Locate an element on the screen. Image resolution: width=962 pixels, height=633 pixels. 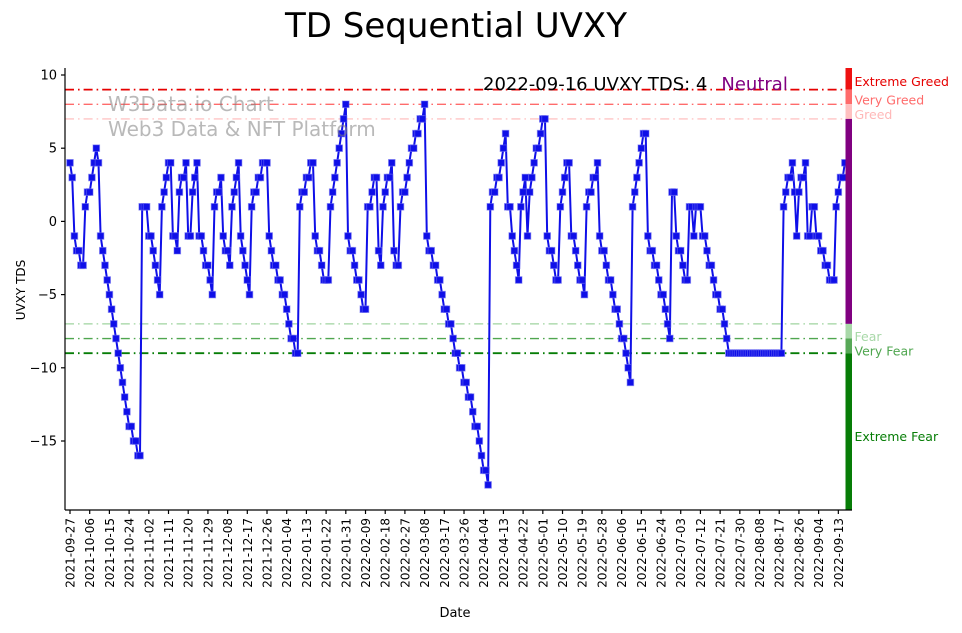
zone-label-very-fear: Very Fear is located at coordinates (885, 351).